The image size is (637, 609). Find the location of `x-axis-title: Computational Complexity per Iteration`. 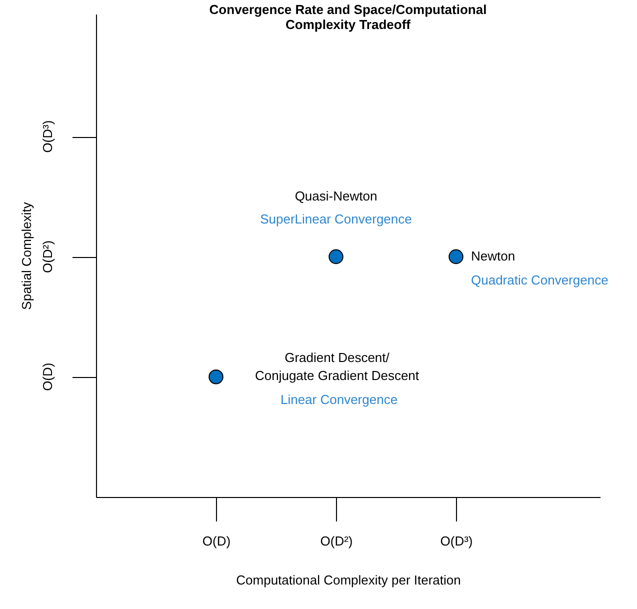

x-axis-title: Computational Complexity per Iteration is located at coordinates (348, 580).